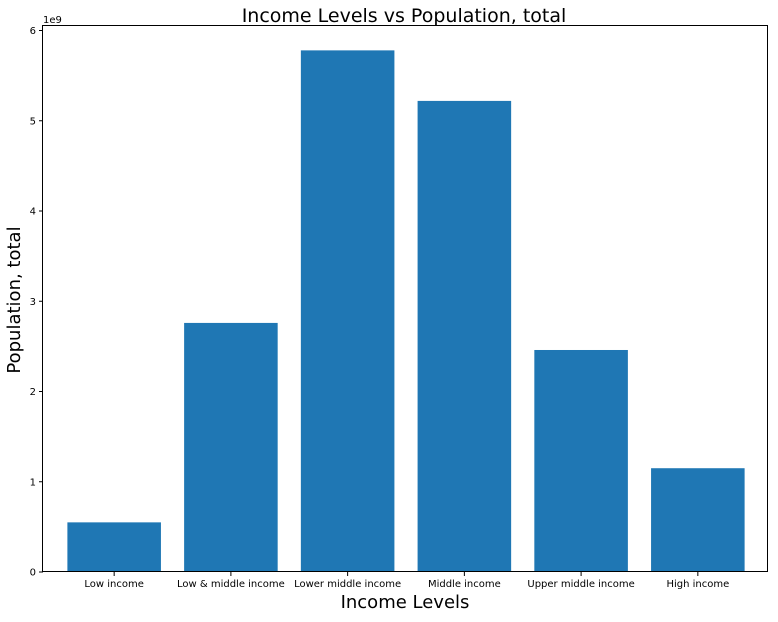 Image resolution: width=778 pixels, height=622 pixels. What do you see at coordinates (52, 20) in the screenshot?
I see `y-offset-label: 1e9` at bounding box center [52, 20].